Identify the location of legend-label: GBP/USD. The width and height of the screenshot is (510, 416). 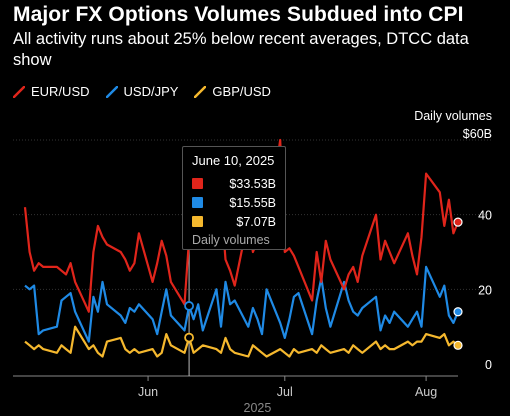
(241, 91).